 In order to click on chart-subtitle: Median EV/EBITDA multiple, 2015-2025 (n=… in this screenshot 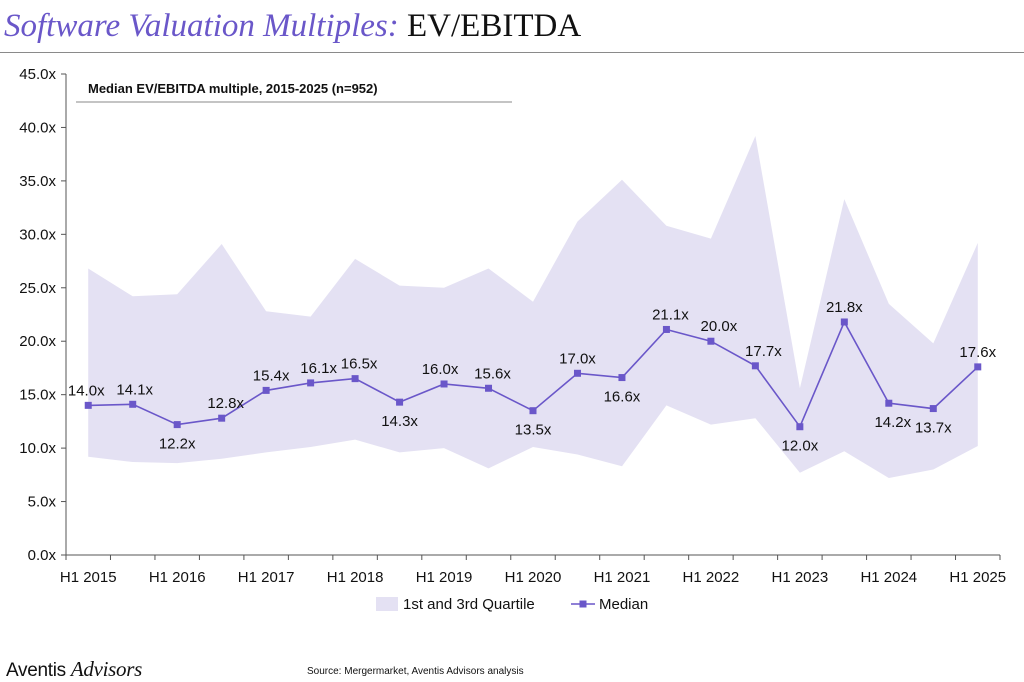, I will do `click(233, 88)`.